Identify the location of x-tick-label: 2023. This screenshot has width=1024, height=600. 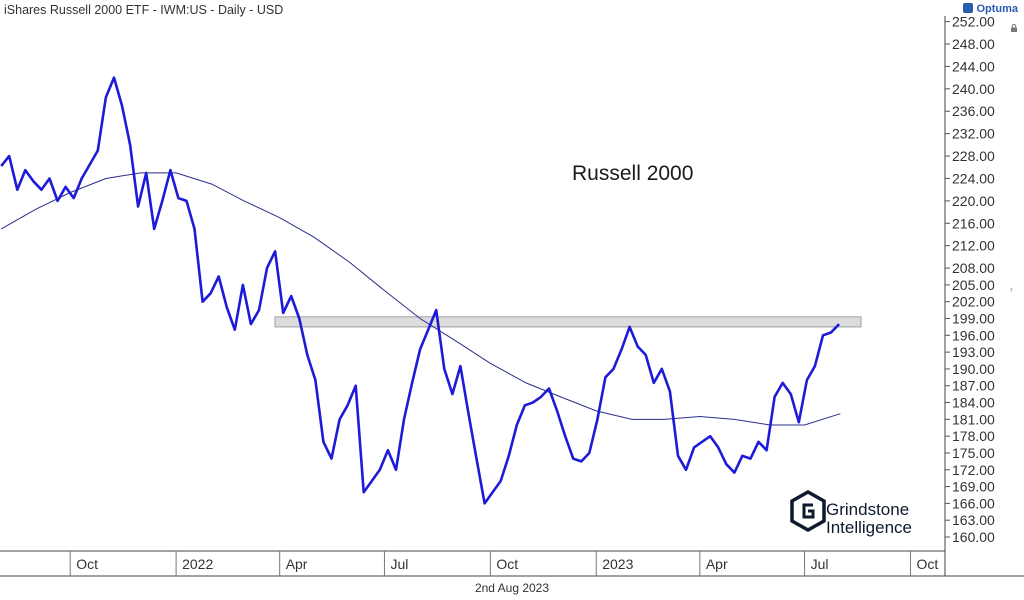
(617, 564).